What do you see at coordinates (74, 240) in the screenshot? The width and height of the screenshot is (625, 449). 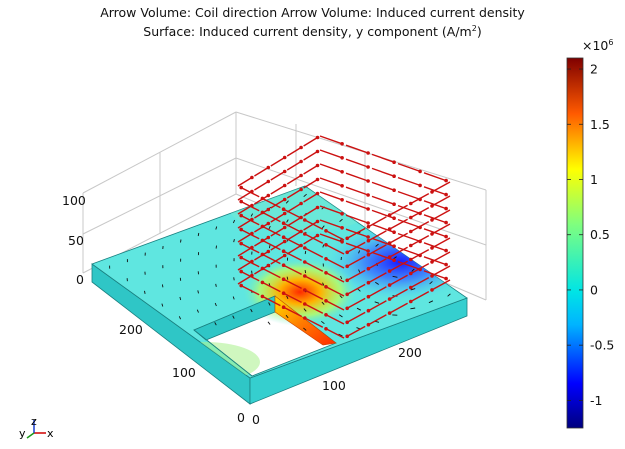 I see `z-axis-ticks: 100 50 0` at bounding box center [74, 240].